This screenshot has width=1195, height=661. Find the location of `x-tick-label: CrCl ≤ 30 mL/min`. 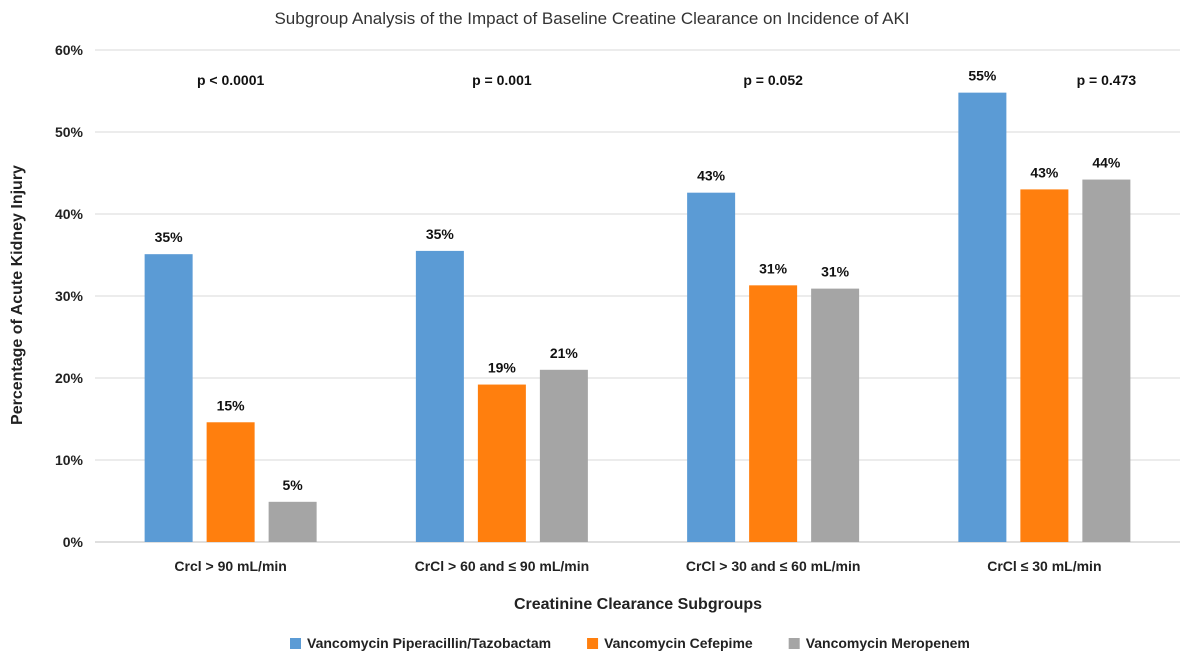

x-tick-label: CrCl ≤ 30 mL/min is located at coordinates (1044, 566).